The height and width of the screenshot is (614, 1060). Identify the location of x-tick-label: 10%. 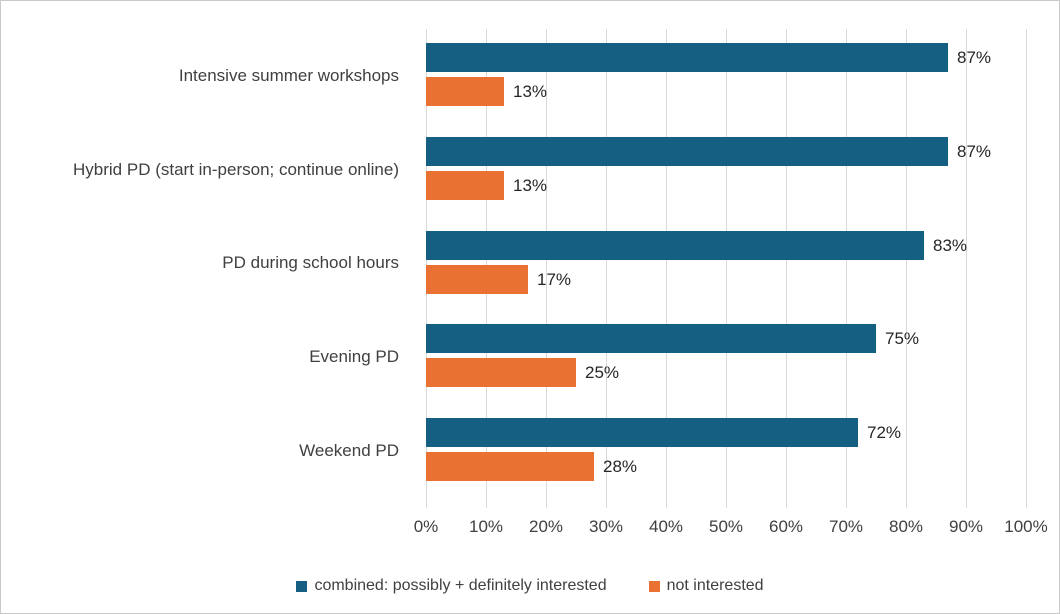
(486, 526).